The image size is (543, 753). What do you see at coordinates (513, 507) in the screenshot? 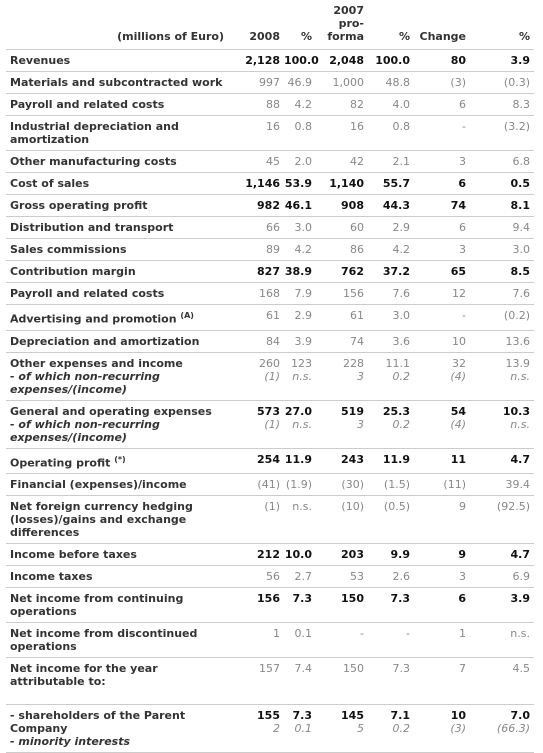
I see `value: (92.5)` at bounding box center [513, 507].